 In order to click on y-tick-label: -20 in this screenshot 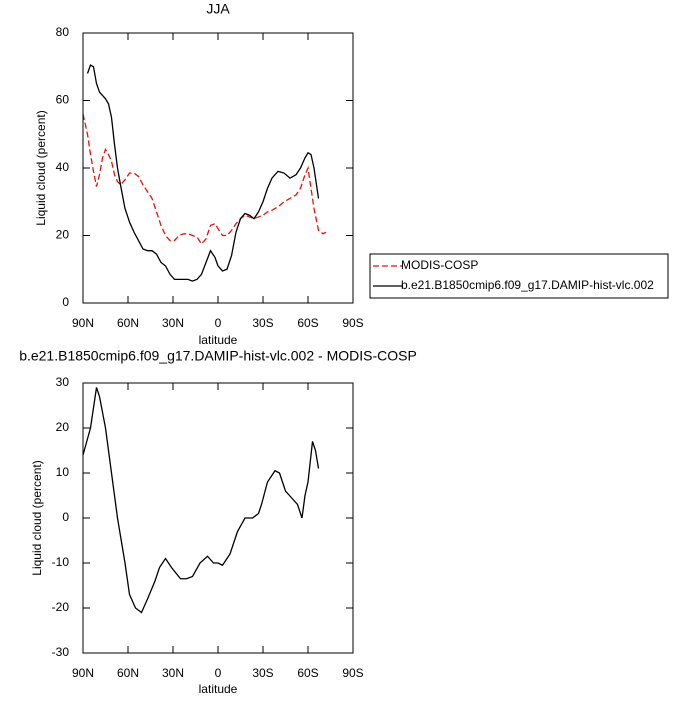, I will do `click(61, 607)`.